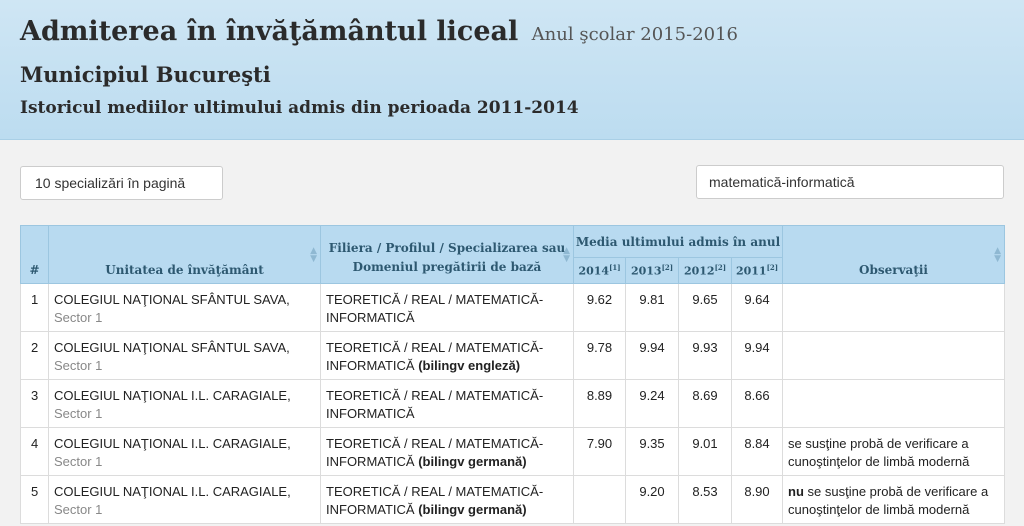 The height and width of the screenshot is (526, 1024). I want to click on search-input, so click(850, 182).